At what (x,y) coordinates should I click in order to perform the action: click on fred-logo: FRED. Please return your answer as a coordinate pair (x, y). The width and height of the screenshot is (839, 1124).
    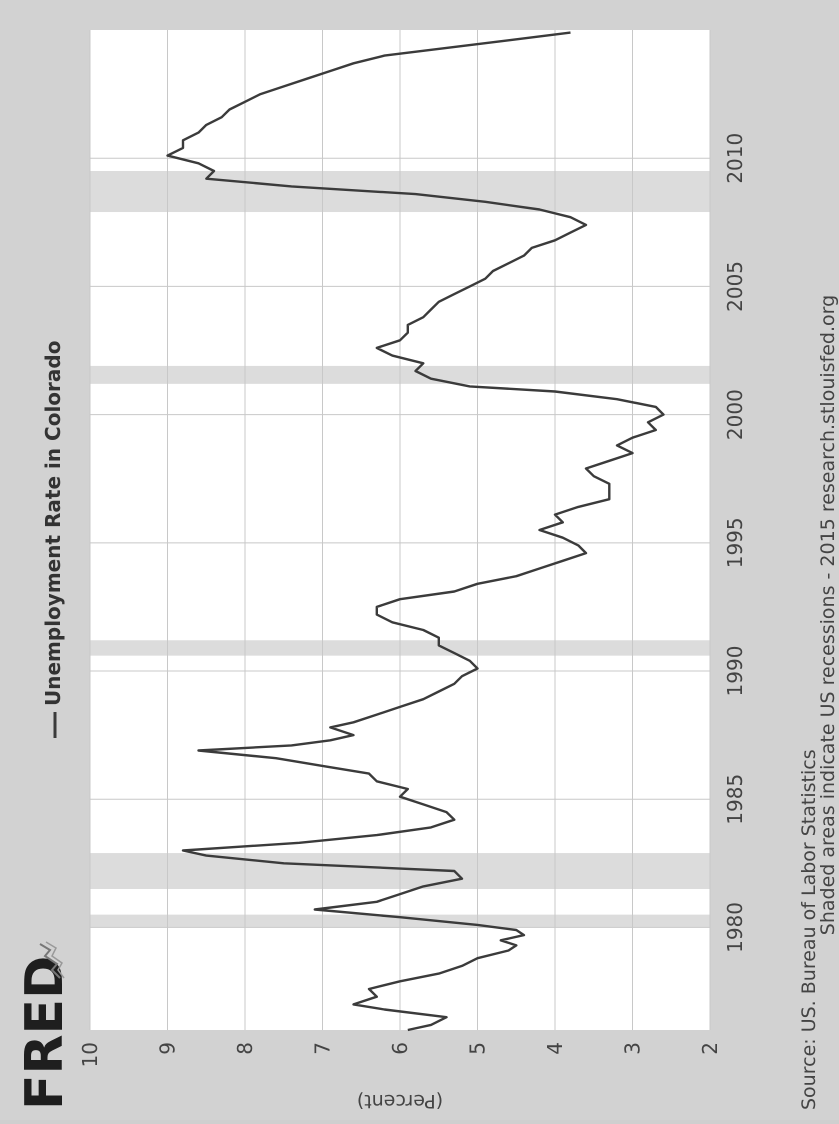
    Looking at the image, I should click on (45, 1033).